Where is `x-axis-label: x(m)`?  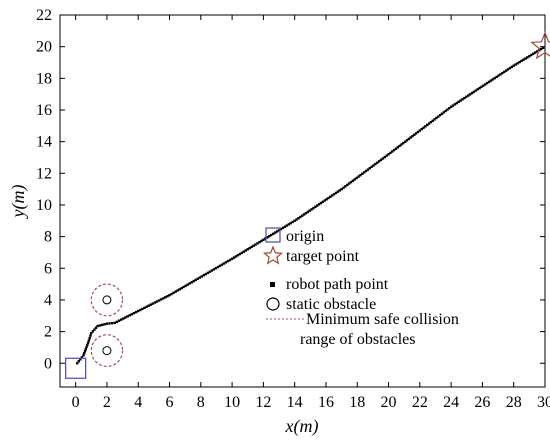
x-axis-label: x(m) is located at coordinates (302, 426).